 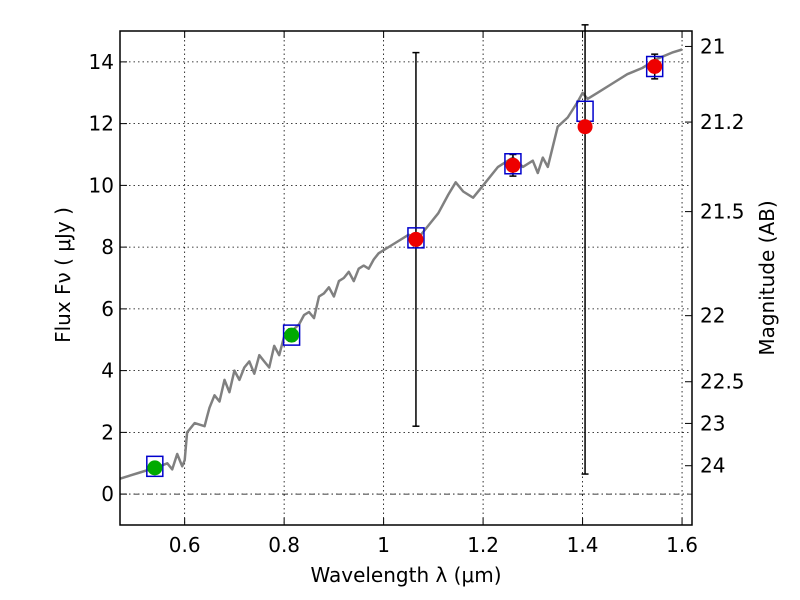 What do you see at coordinates (107, 494) in the screenshot?
I see `y-tick-label: 0` at bounding box center [107, 494].